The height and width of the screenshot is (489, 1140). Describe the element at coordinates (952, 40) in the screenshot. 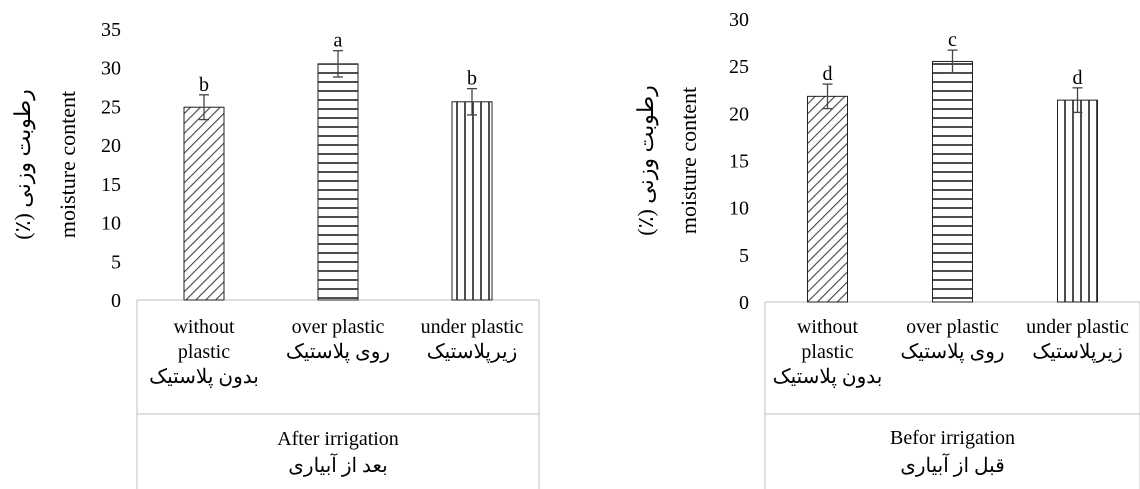

I see `significance-letter: c` at that location.